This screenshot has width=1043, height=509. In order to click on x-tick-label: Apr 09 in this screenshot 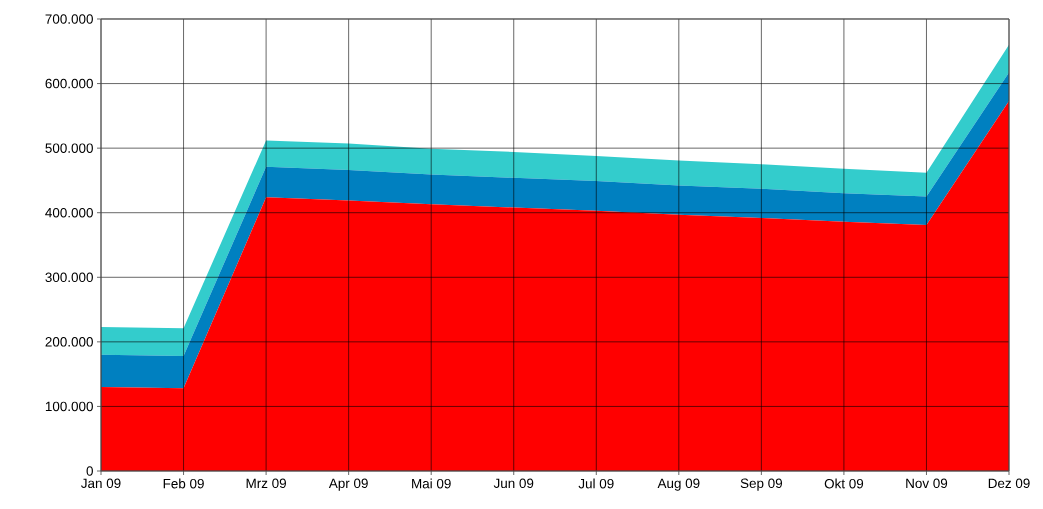, I will do `click(348, 484)`.